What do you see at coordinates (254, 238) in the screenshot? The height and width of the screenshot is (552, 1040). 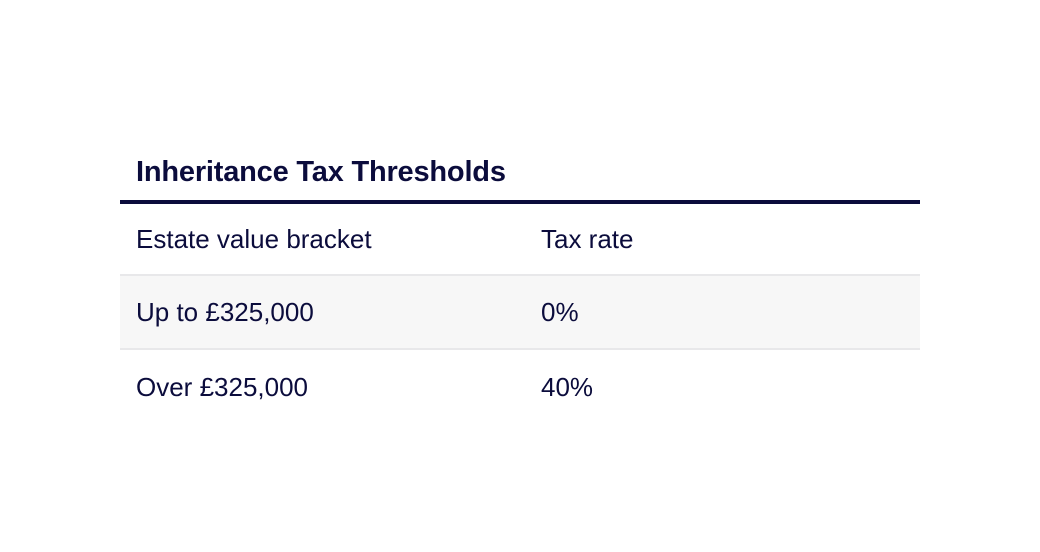 I see `column-header-estate-value: Estate value bracket` at bounding box center [254, 238].